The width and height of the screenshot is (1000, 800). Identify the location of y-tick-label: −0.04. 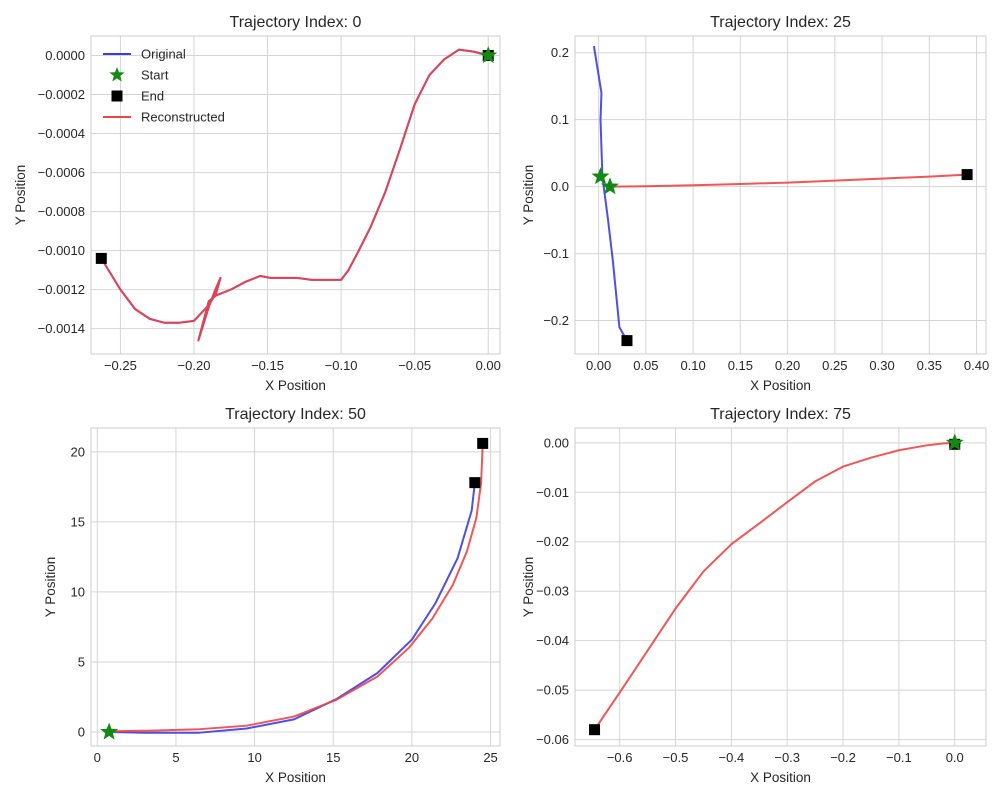
(552, 640).